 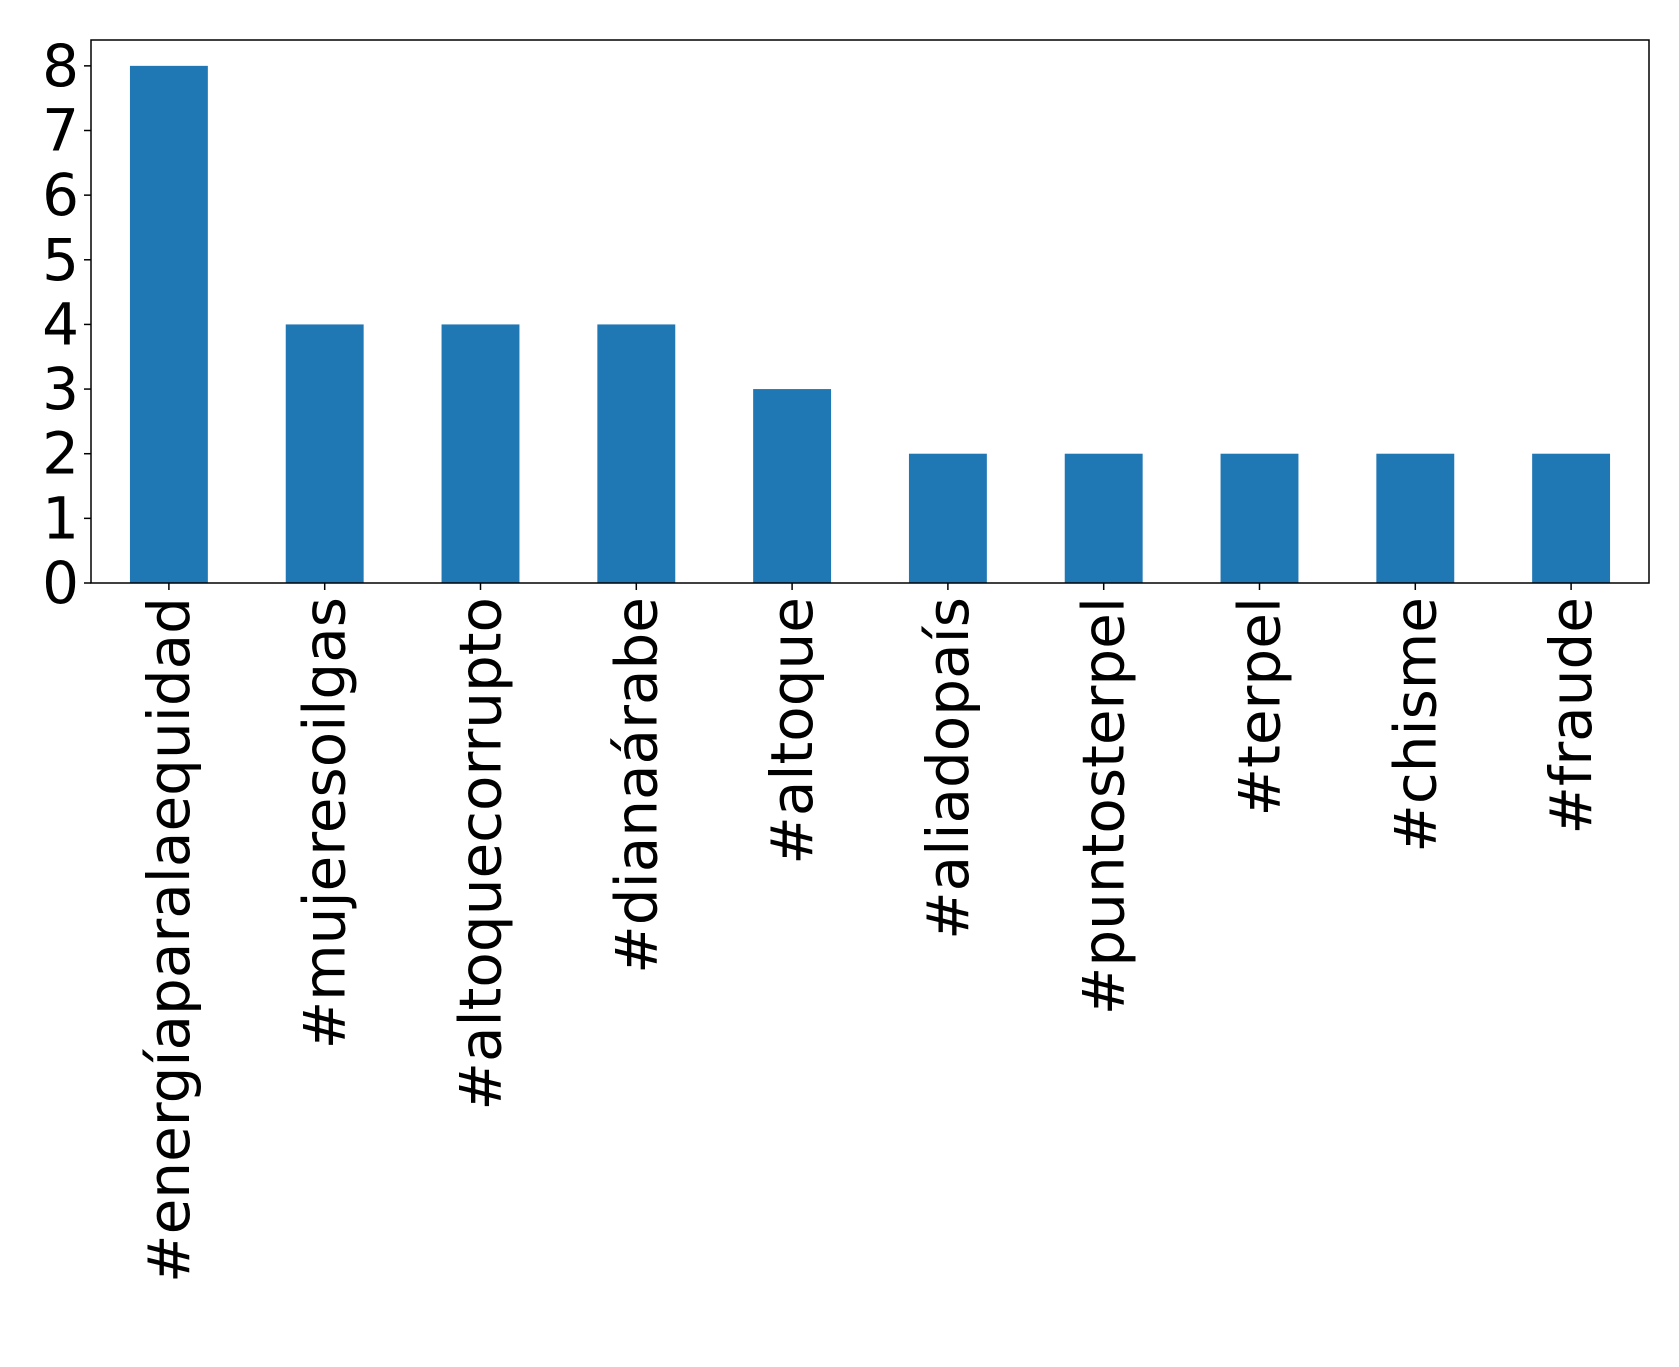 I want to click on x-tick-label: #altoquecorrupto, so click(x=481, y=854).